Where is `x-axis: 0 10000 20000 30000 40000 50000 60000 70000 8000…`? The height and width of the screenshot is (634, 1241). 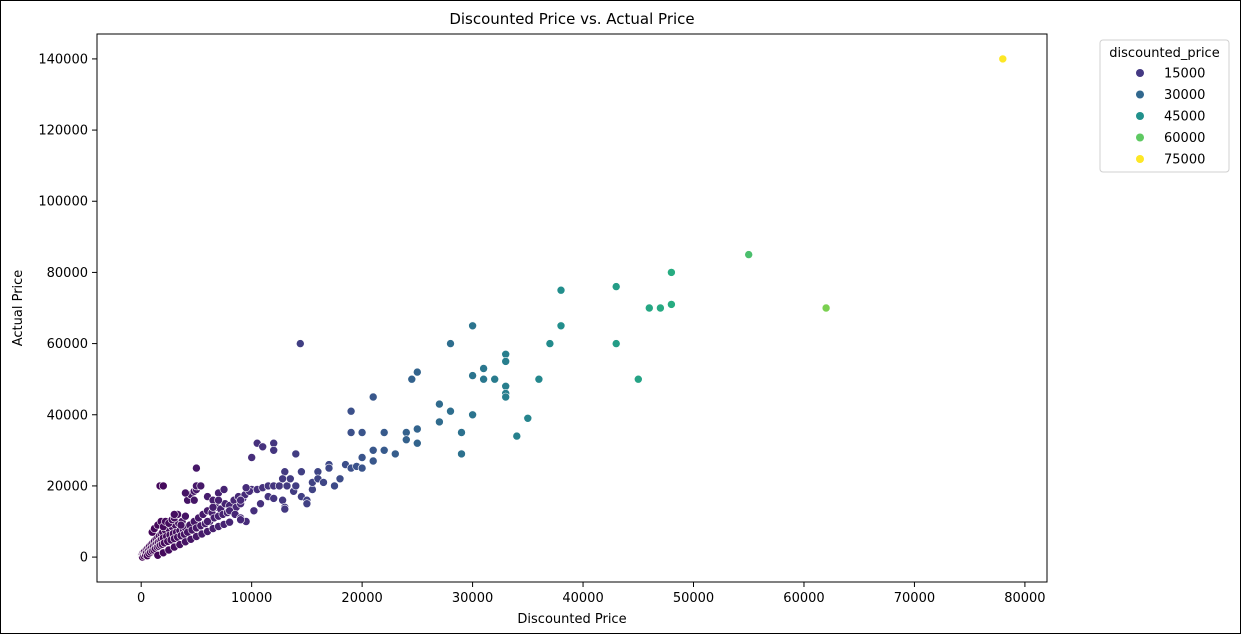 x-axis: 0 10000 20000 30000 40000 50000 60000 70000 8000… is located at coordinates (591, 594).